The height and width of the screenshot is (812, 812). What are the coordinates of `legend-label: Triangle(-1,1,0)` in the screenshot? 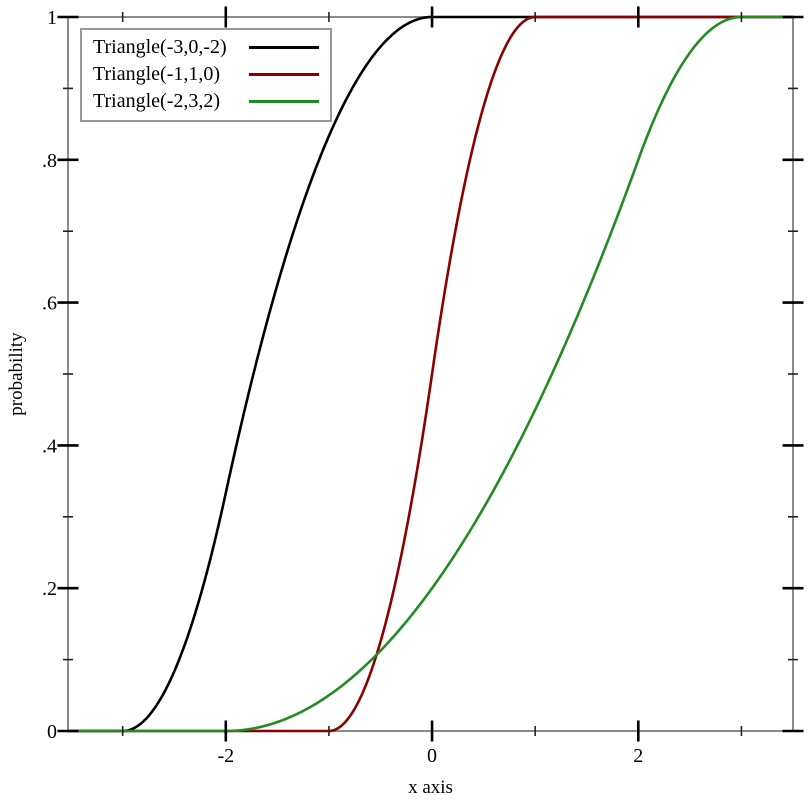 It's located at (157, 74).